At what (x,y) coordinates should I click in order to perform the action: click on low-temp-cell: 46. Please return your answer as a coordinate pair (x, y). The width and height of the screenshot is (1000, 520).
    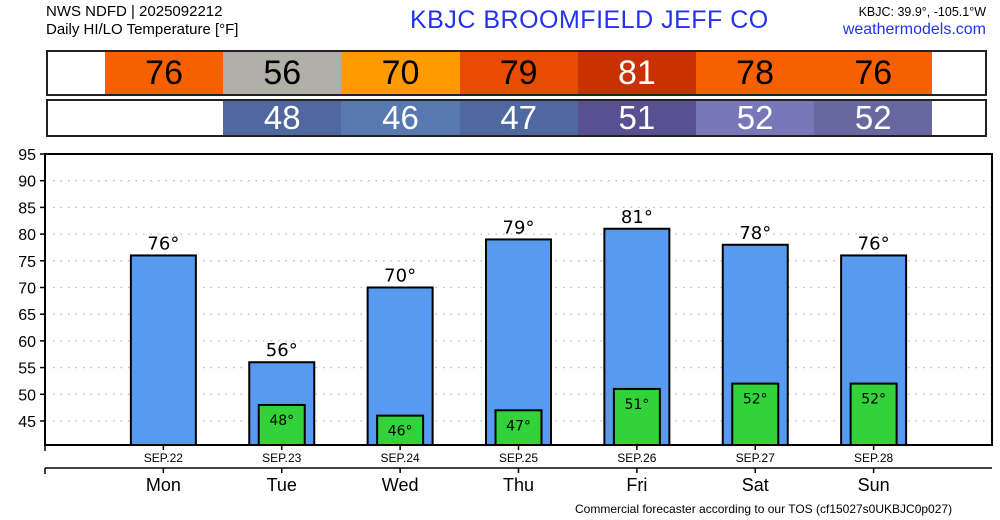
    Looking at the image, I should click on (400, 117).